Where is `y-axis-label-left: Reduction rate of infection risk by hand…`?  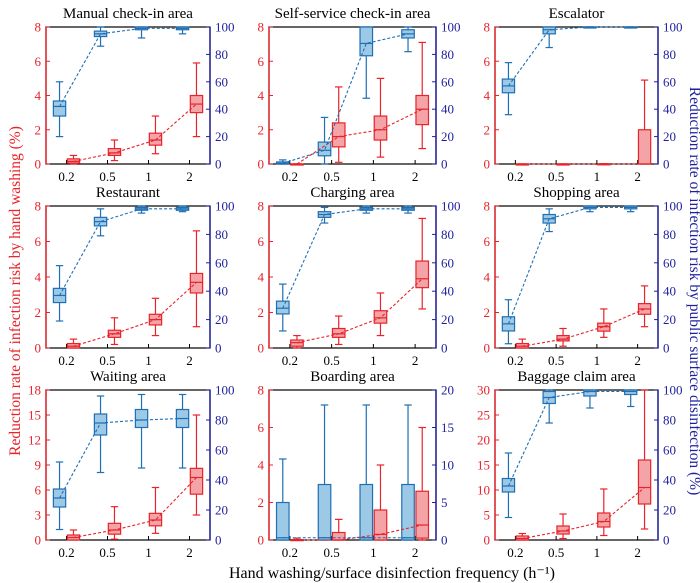 y-axis-label-left: Reduction rate of infection risk by hand… is located at coordinates (15, 291).